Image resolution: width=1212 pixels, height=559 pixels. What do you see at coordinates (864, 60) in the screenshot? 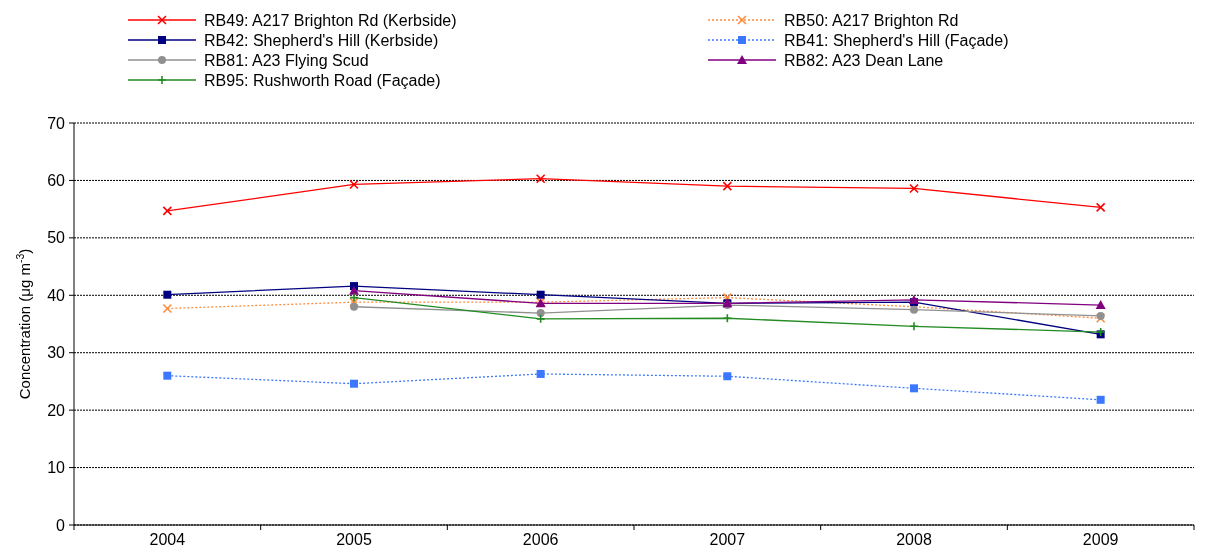
I see `legend-label: RB82: A23 Dean Lane` at bounding box center [864, 60].